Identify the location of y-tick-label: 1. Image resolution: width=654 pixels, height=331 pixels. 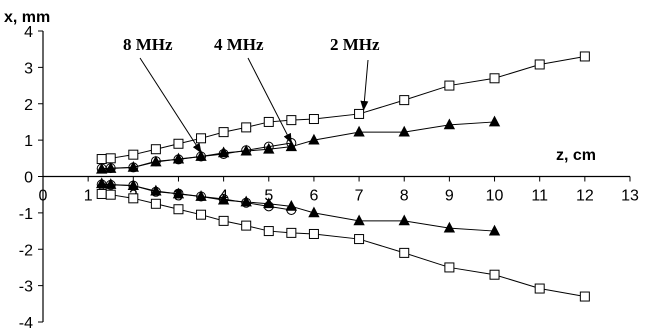
(28, 141).